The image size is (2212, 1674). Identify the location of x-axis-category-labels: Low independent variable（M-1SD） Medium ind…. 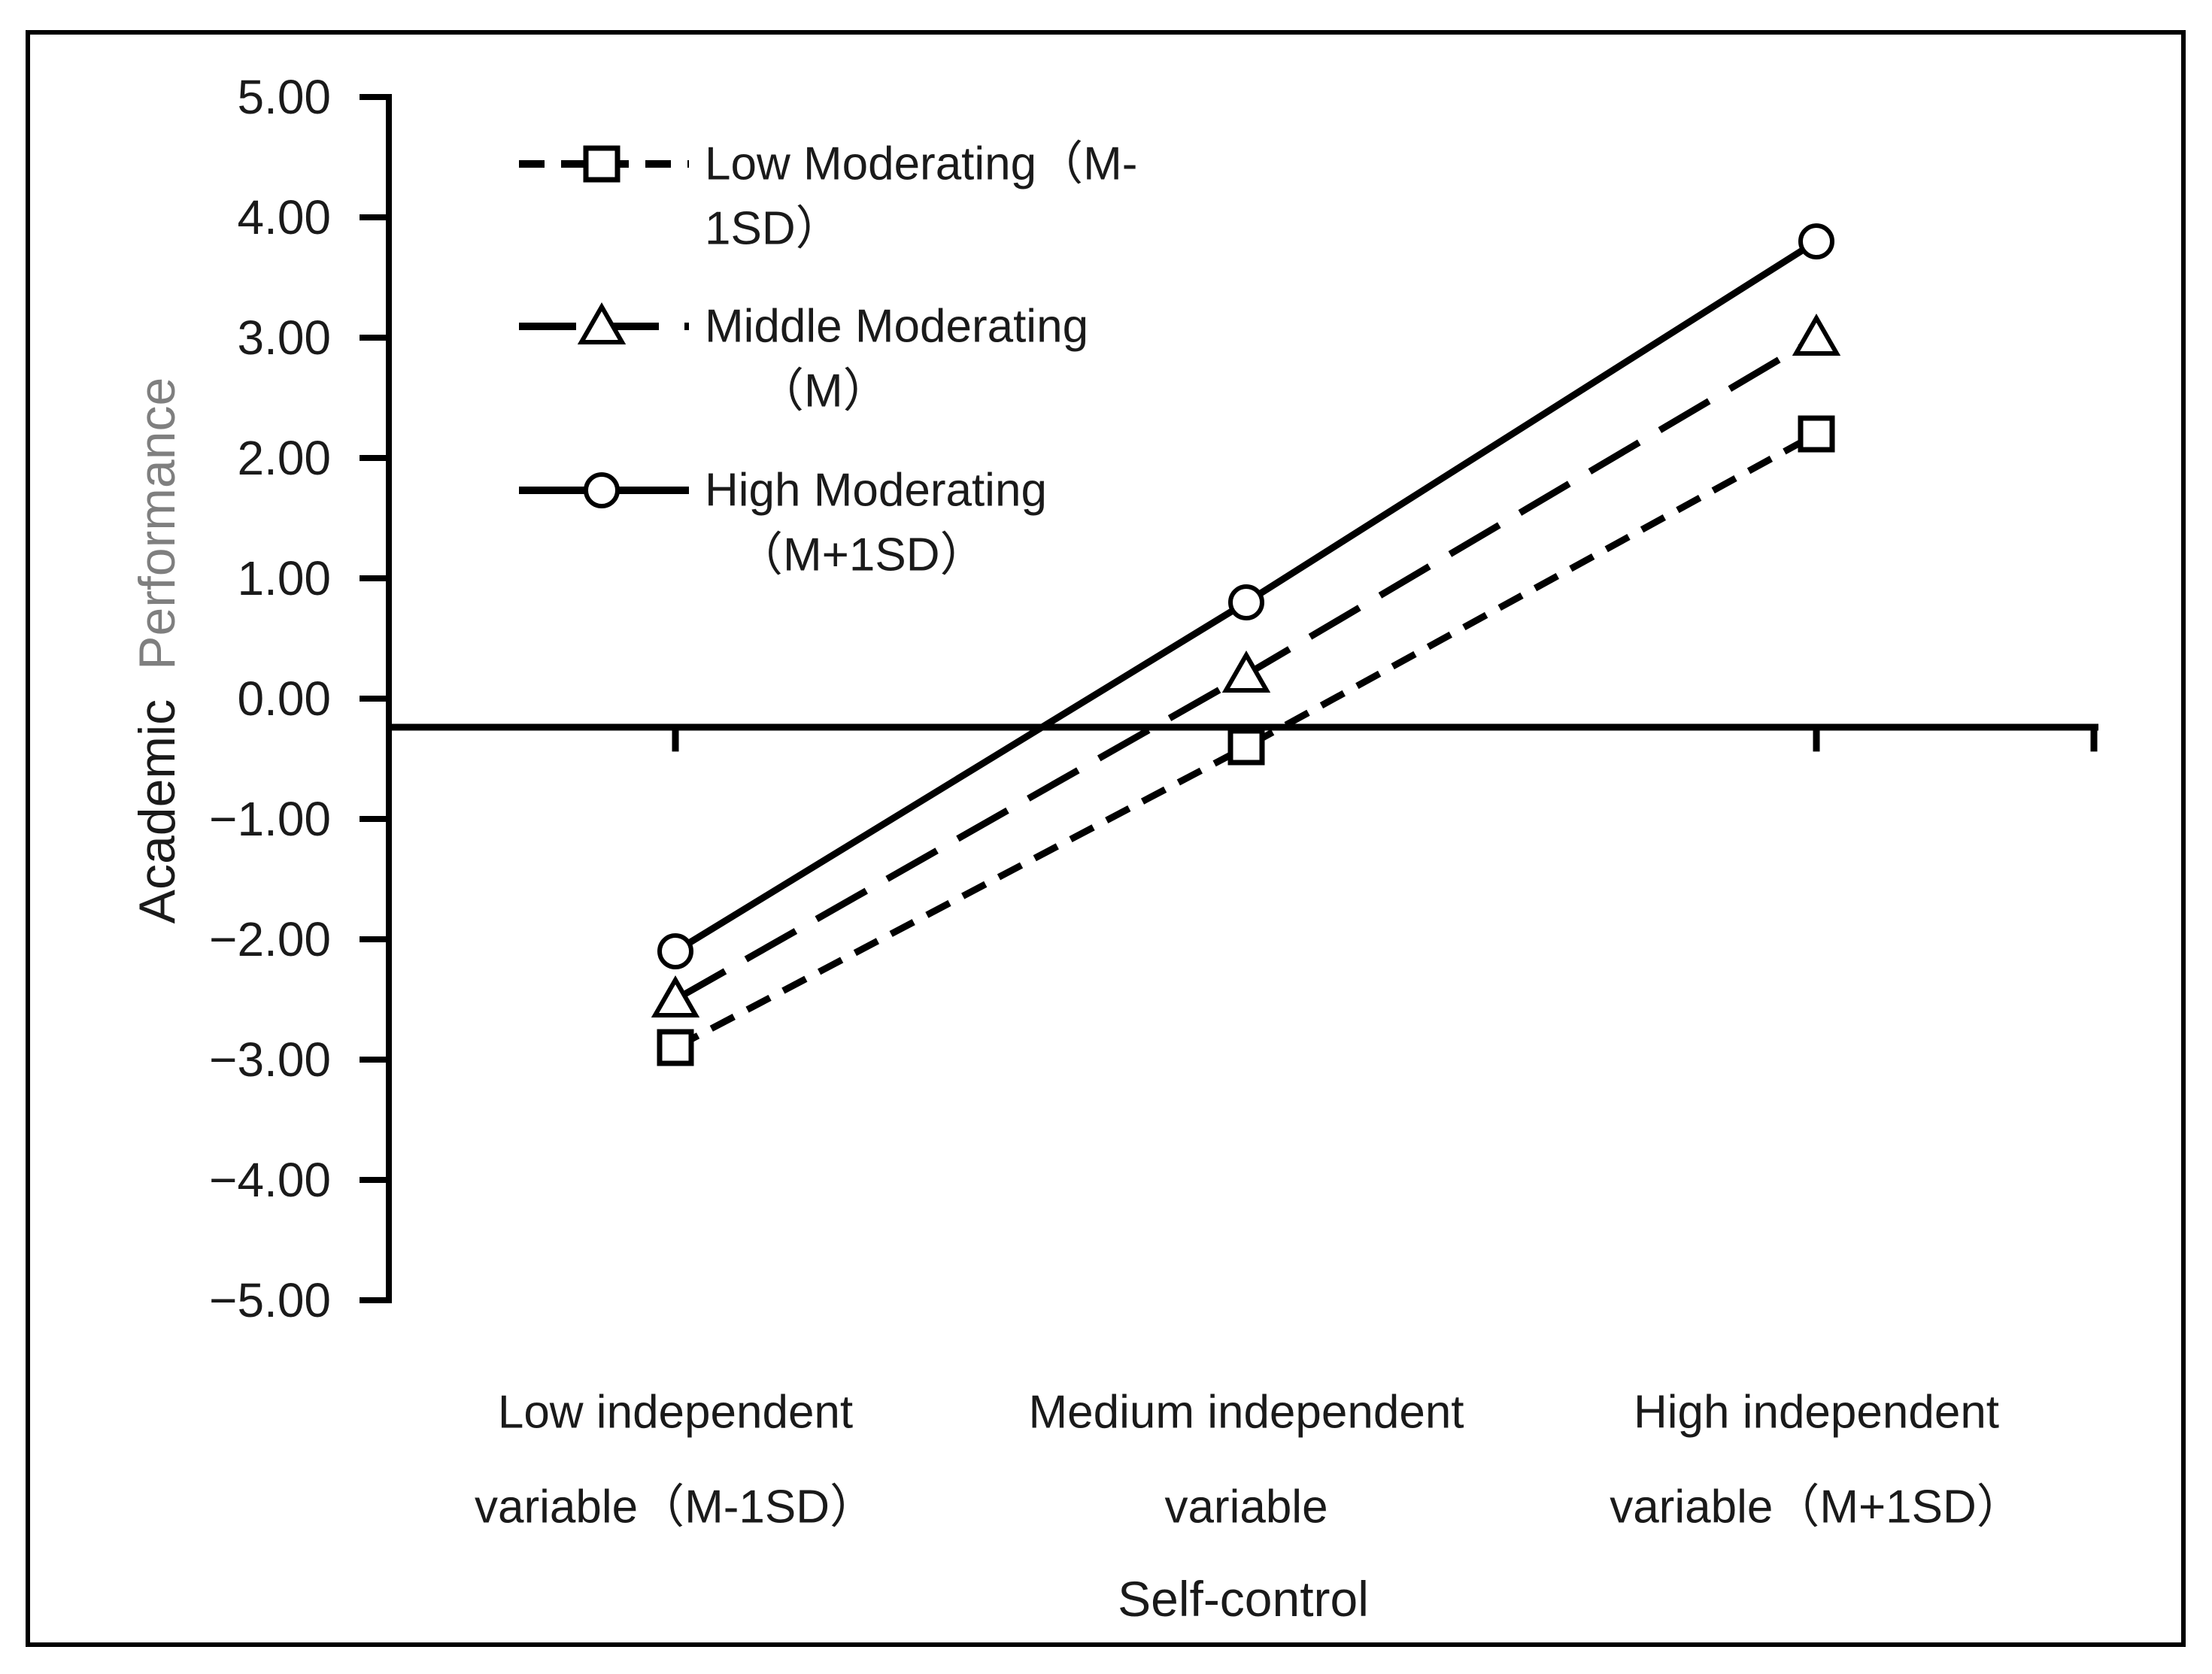
(1249, 1460).